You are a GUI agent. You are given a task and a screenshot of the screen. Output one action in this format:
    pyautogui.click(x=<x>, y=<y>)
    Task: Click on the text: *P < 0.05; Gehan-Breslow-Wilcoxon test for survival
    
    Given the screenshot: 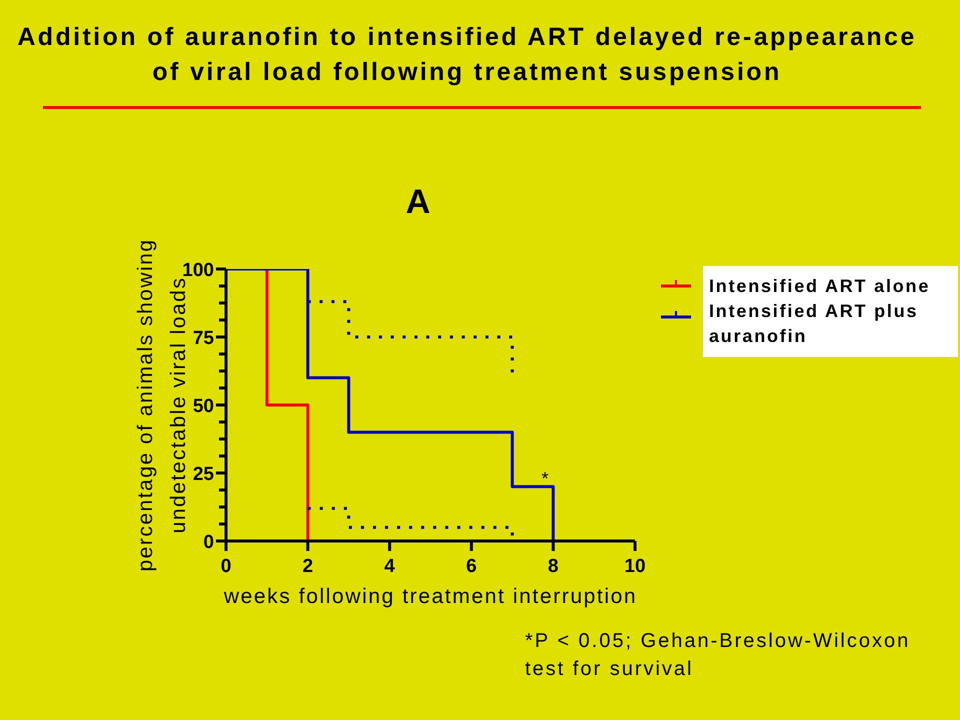 What is the action you would take?
    pyautogui.click(x=718, y=655)
    